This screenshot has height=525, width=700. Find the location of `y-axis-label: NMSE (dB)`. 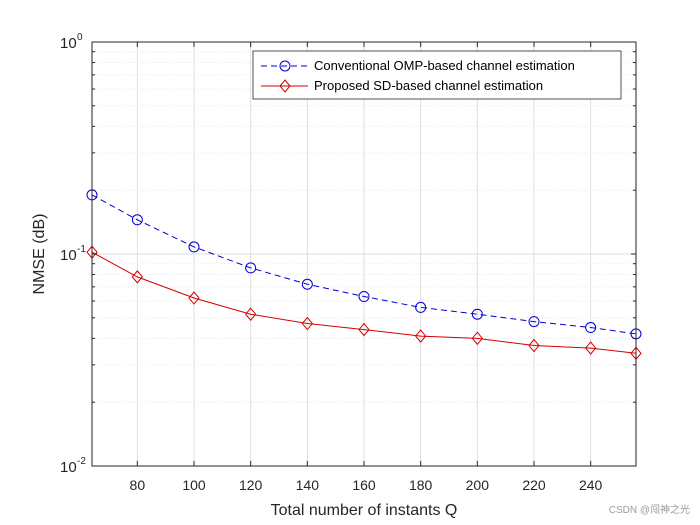

y-axis-label: NMSE (dB) is located at coordinates (39, 254).